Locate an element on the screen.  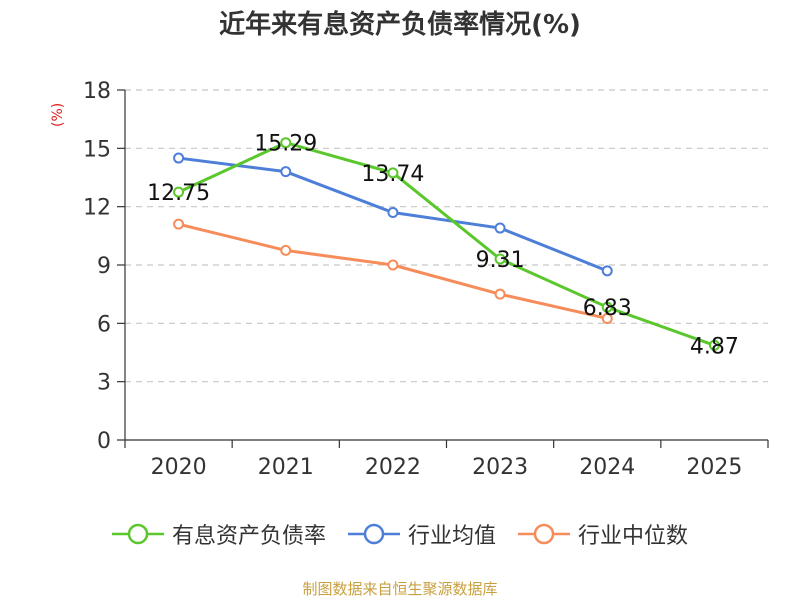
data-label: 12.75 is located at coordinates (178, 193).